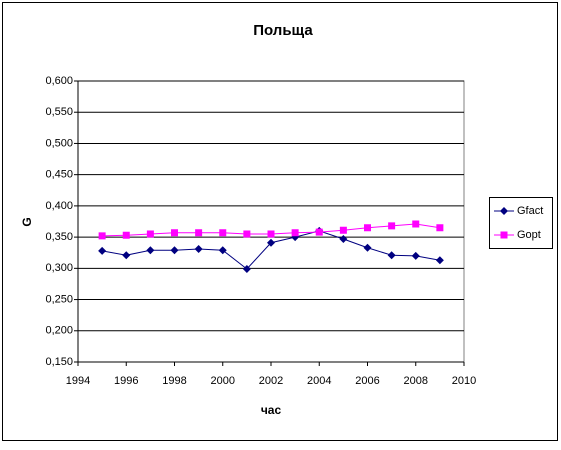 The width and height of the screenshot is (561, 450). What do you see at coordinates (78, 381) in the screenshot?
I see `x-tick-label: 1994` at bounding box center [78, 381].